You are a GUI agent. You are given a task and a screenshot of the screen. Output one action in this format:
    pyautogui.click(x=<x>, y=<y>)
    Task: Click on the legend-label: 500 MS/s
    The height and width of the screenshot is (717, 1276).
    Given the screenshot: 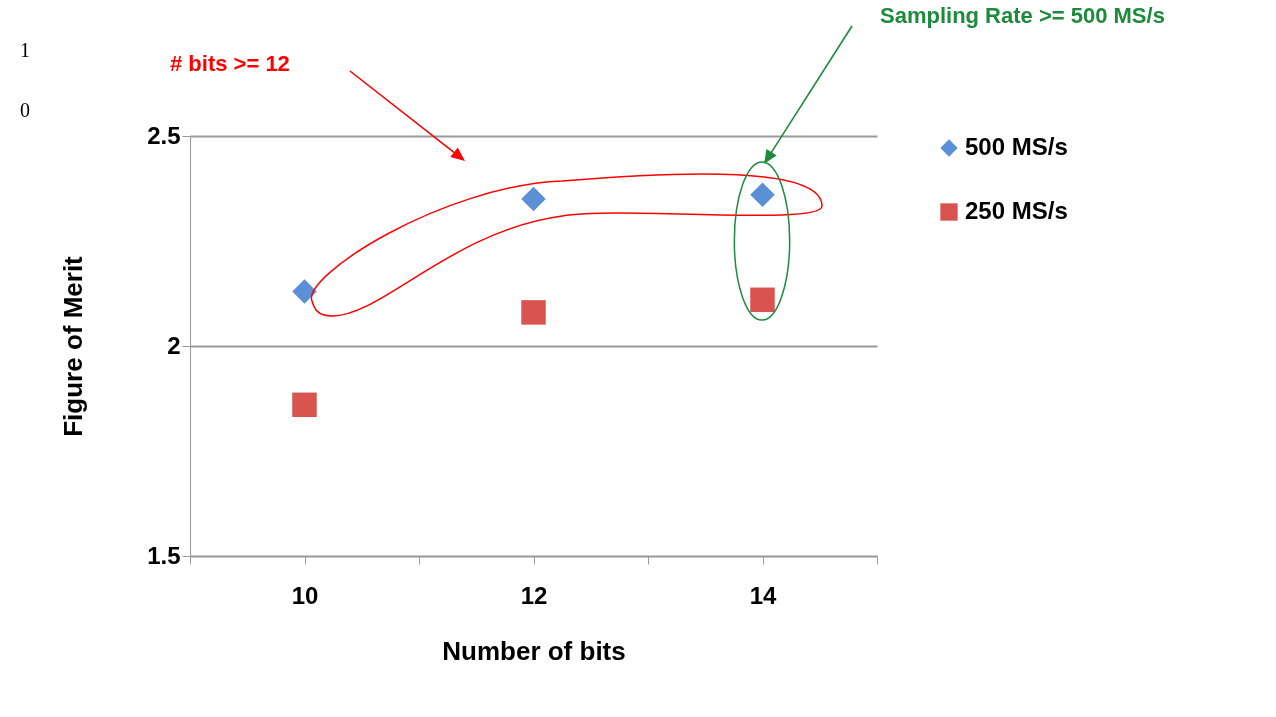 What is the action you would take?
    pyautogui.click(x=1016, y=146)
    